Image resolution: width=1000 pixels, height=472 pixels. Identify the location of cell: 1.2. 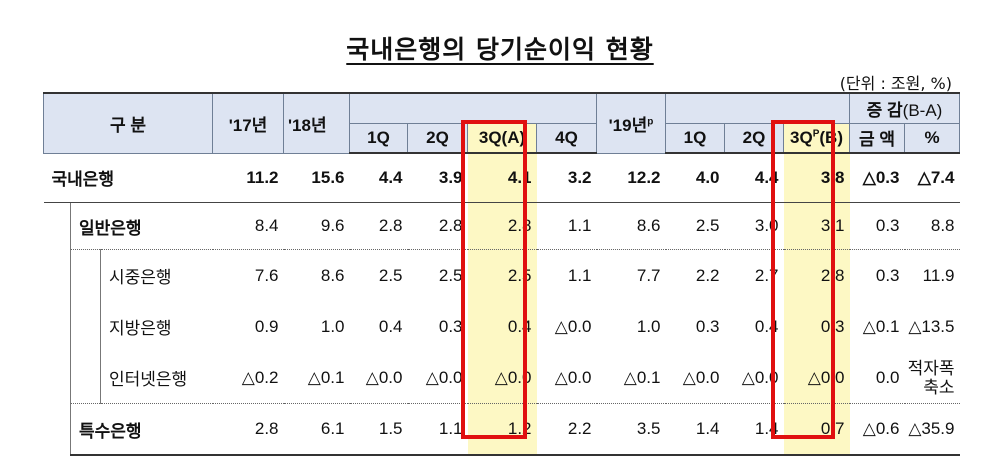
(502, 429).